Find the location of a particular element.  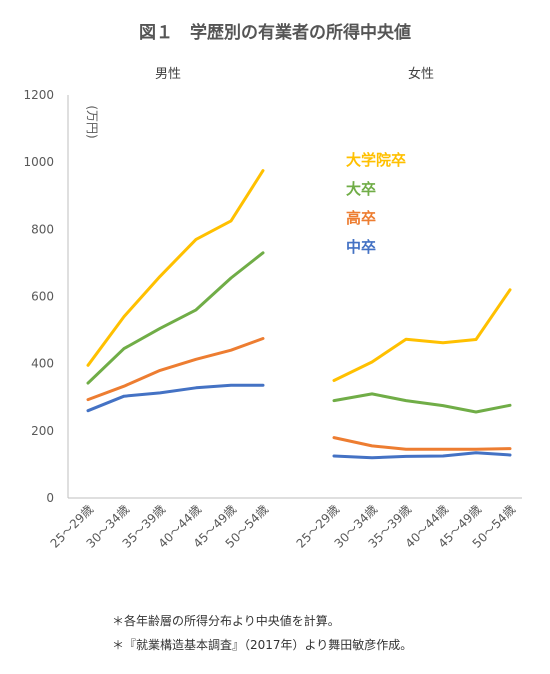

y-tick-label: 200 is located at coordinates (42, 431).